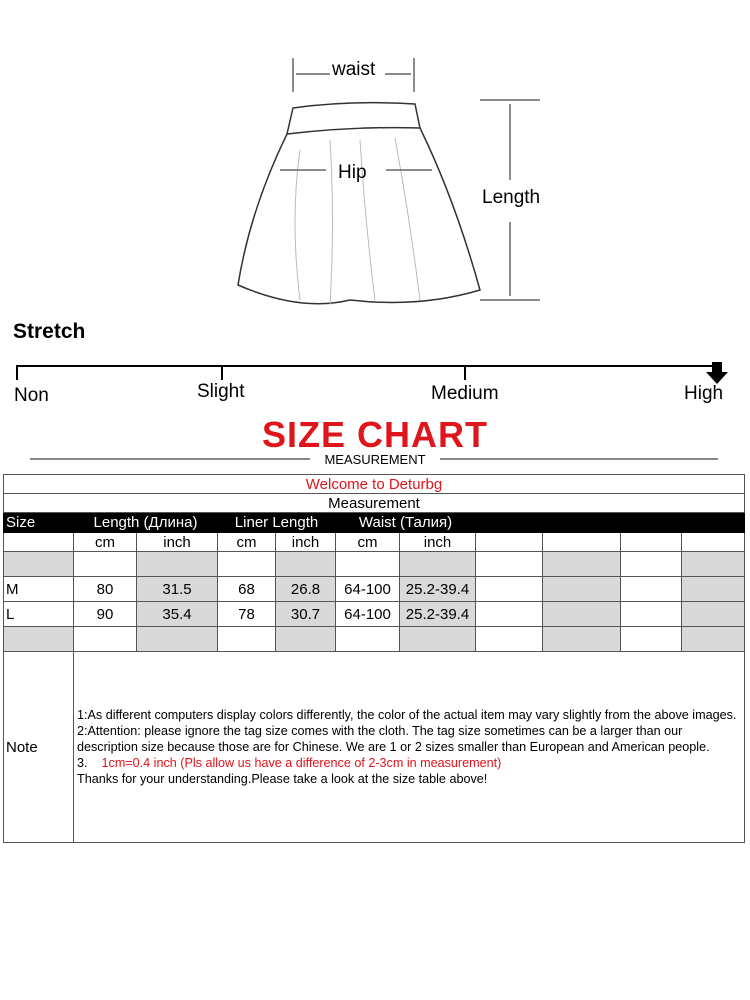 The height and width of the screenshot is (1000, 750). Describe the element at coordinates (610, 522) in the screenshot. I see `header-empty` at that location.